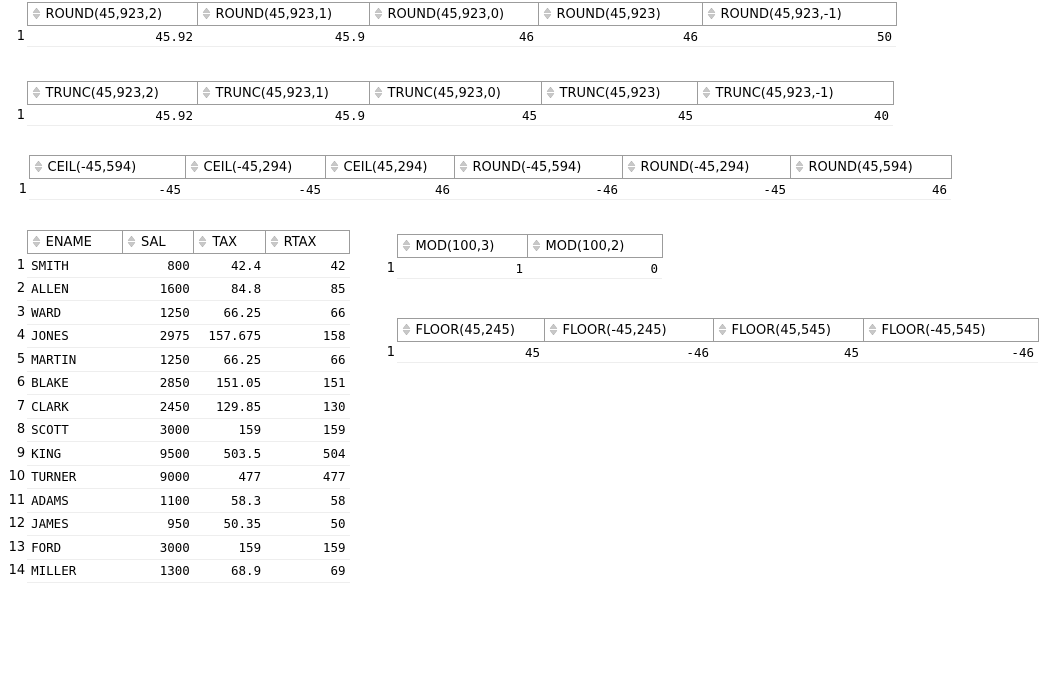 The width and height of the screenshot is (1041, 687). I want to click on column-header-round-1: ROUND(45,923,1), so click(283, 14).